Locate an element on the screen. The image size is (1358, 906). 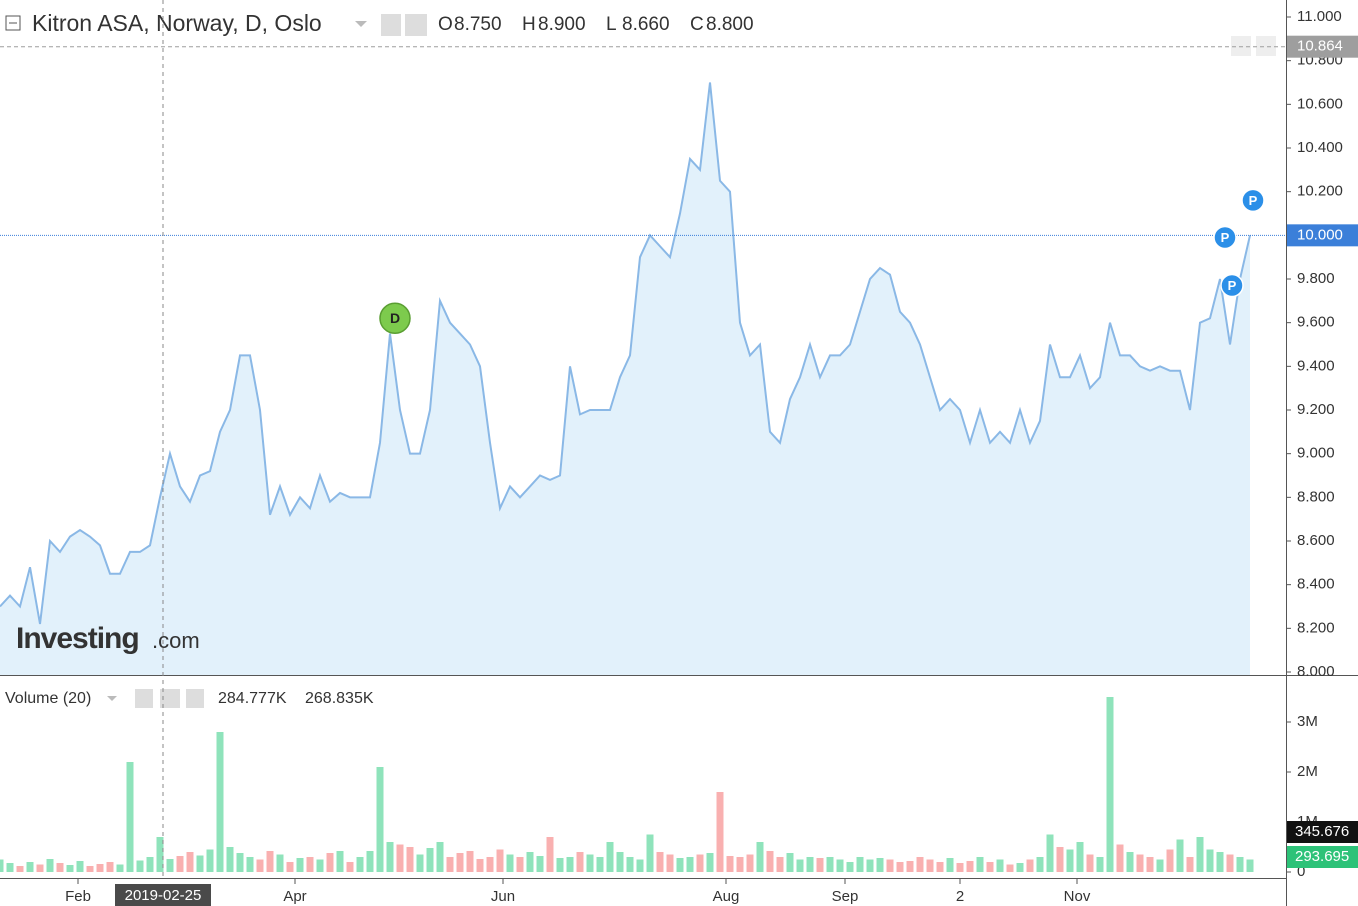
x-tick-label: 2 is located at coordinates (960, 896).